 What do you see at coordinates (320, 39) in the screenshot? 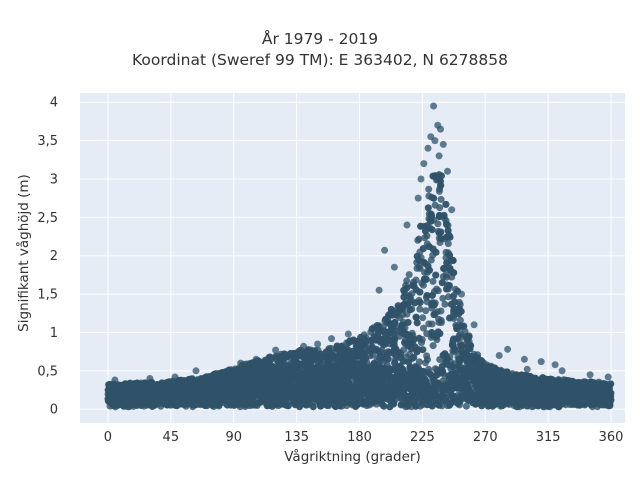
I see `chart-title: År 1979 - 2019` at bounding box center [320, 39].